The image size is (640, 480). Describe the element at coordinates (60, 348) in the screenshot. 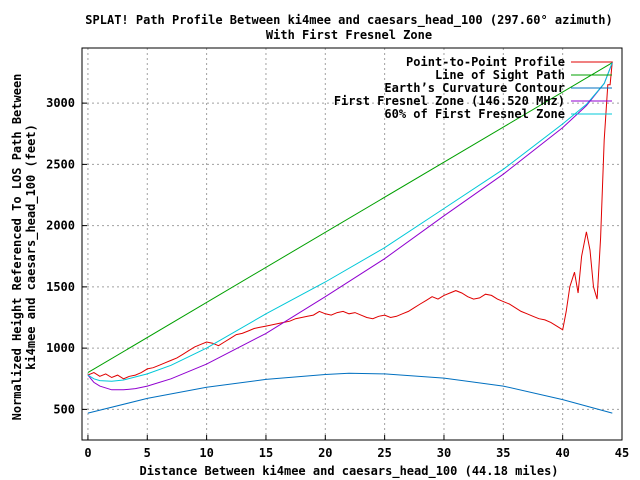

I see `y-tick-label: 1000` at that location.